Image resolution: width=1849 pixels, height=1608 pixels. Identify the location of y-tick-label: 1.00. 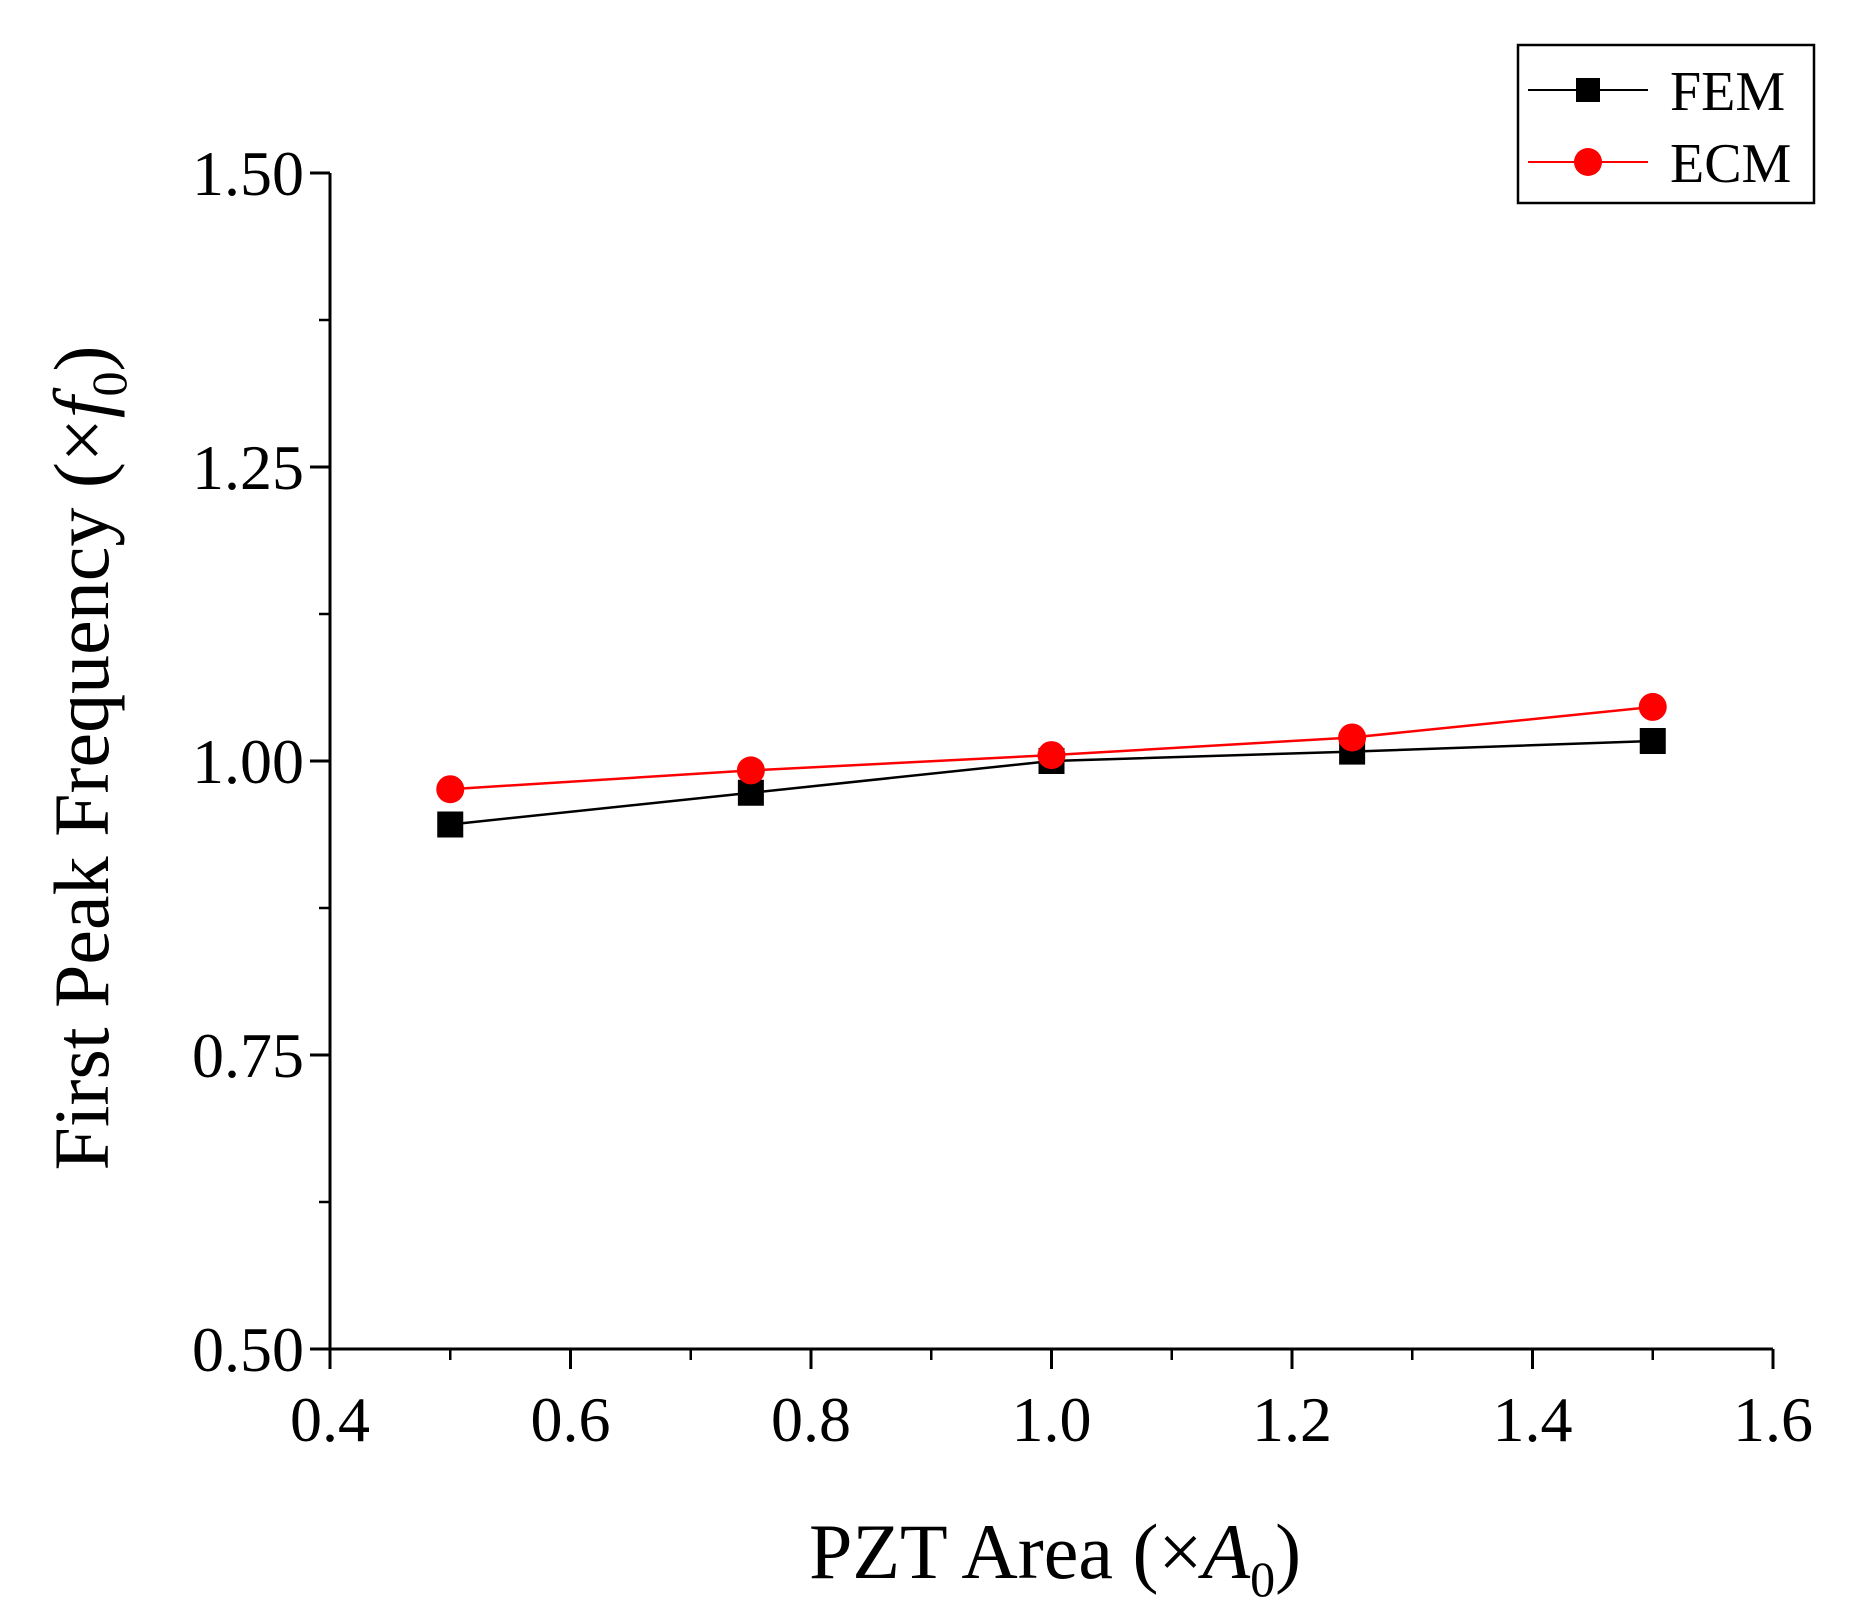
(248, 761).